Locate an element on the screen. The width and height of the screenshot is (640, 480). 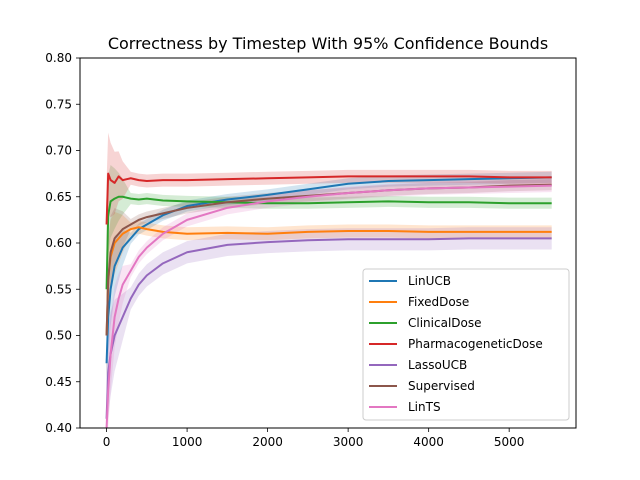
legend-label-supervised: Supervised is located at coordinates (441, 386).